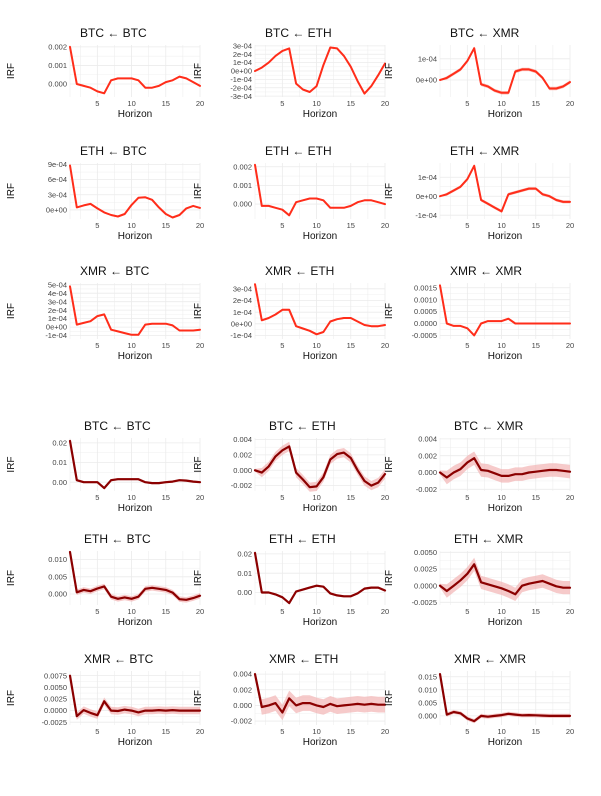 This screenshot has height=796, width=601. What do you see at coordinates (57, 164) in the screenshot?
I see `y-tick-label: 9e-04` at bounding box center [57, 164].